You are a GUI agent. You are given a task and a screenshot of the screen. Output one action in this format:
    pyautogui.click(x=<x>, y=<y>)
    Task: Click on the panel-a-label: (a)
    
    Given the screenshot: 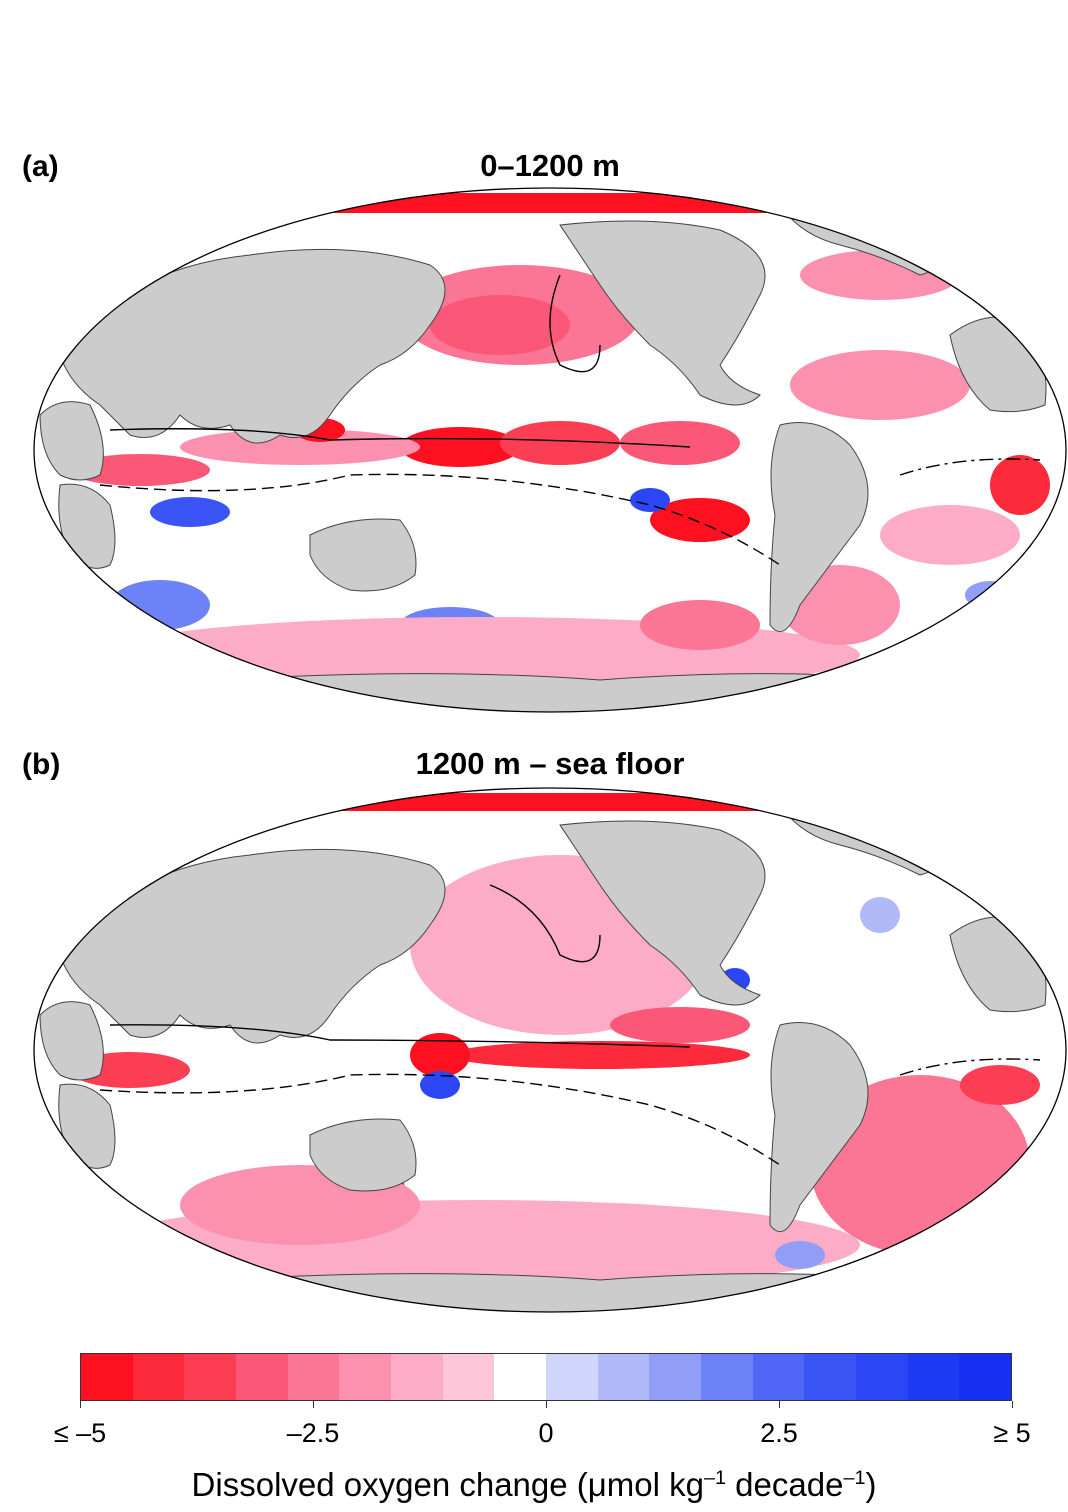 What is the action you would take?
    pyautogui.click(x=40, y=166)
    